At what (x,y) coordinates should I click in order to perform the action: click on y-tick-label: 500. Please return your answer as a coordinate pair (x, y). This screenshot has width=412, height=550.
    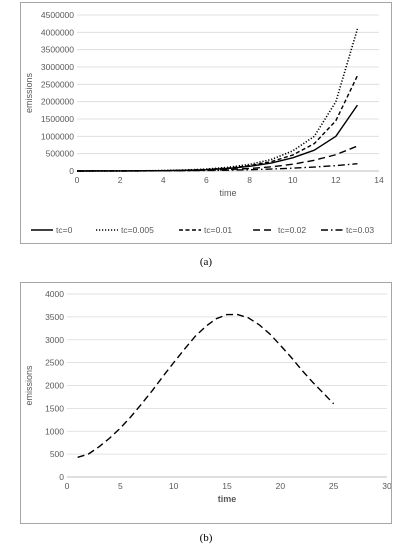
    Looking at the image, I should click on (57, 454).